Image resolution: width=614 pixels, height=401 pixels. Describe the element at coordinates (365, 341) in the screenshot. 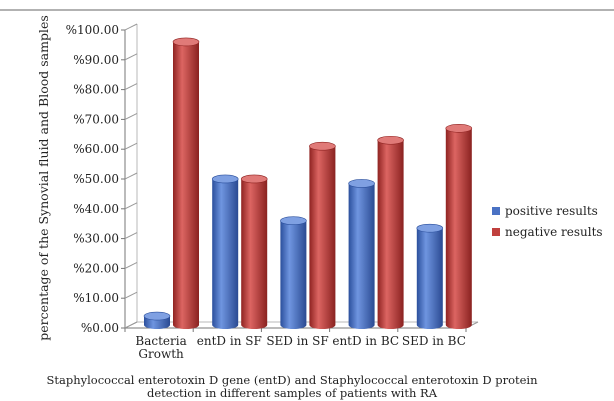

I see `x-category-label: entD in BC` at that location.